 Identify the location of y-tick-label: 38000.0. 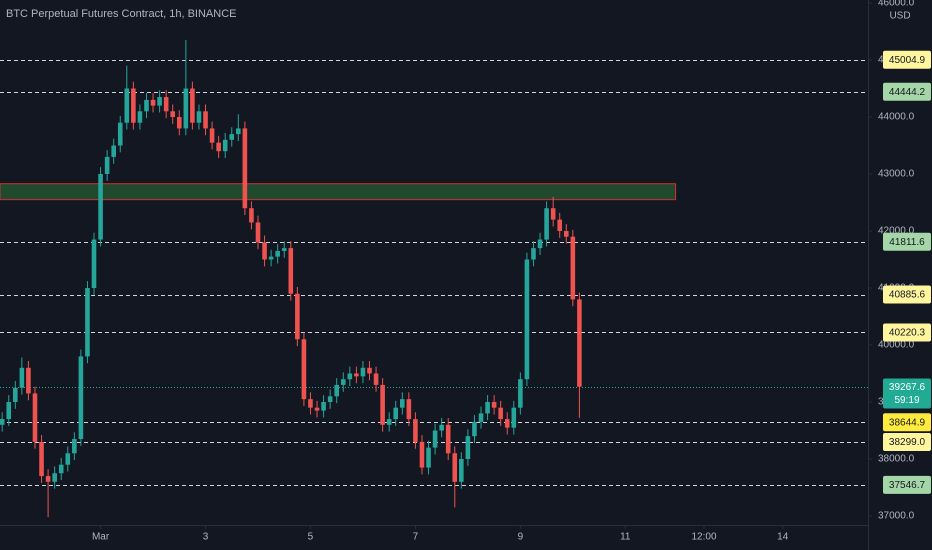
(896, 459).